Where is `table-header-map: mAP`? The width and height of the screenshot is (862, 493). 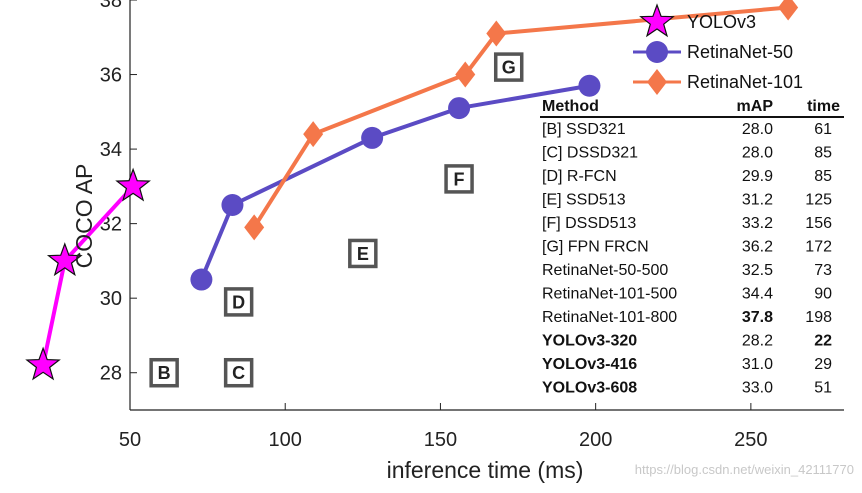 table-header-map: mAP is located at coordinates (755, 106).